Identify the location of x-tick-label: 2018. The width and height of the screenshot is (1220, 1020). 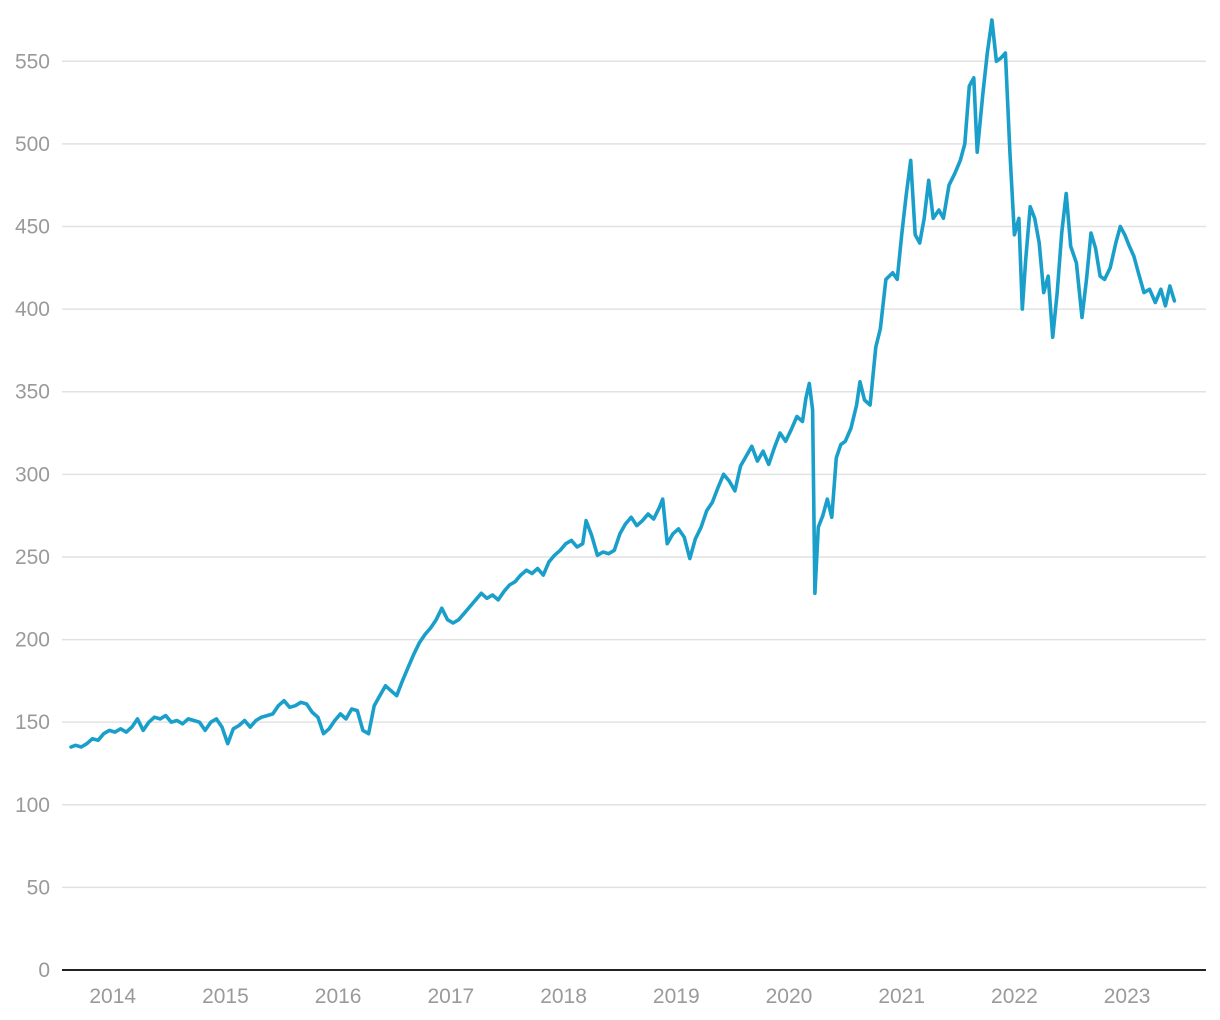
(563, 996).